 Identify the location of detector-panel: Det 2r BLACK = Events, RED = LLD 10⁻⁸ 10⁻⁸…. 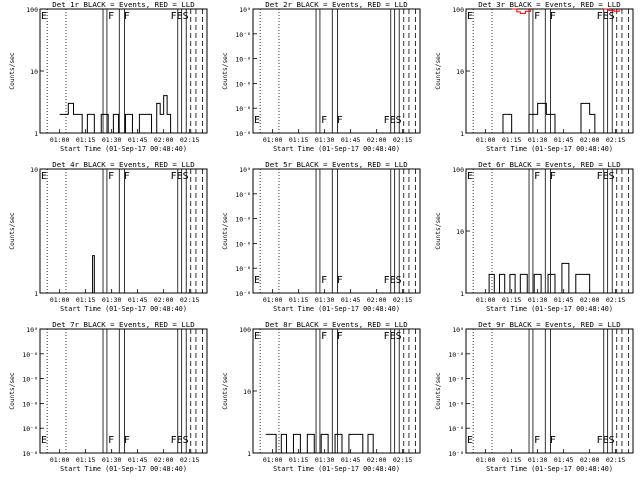
(319, 80).